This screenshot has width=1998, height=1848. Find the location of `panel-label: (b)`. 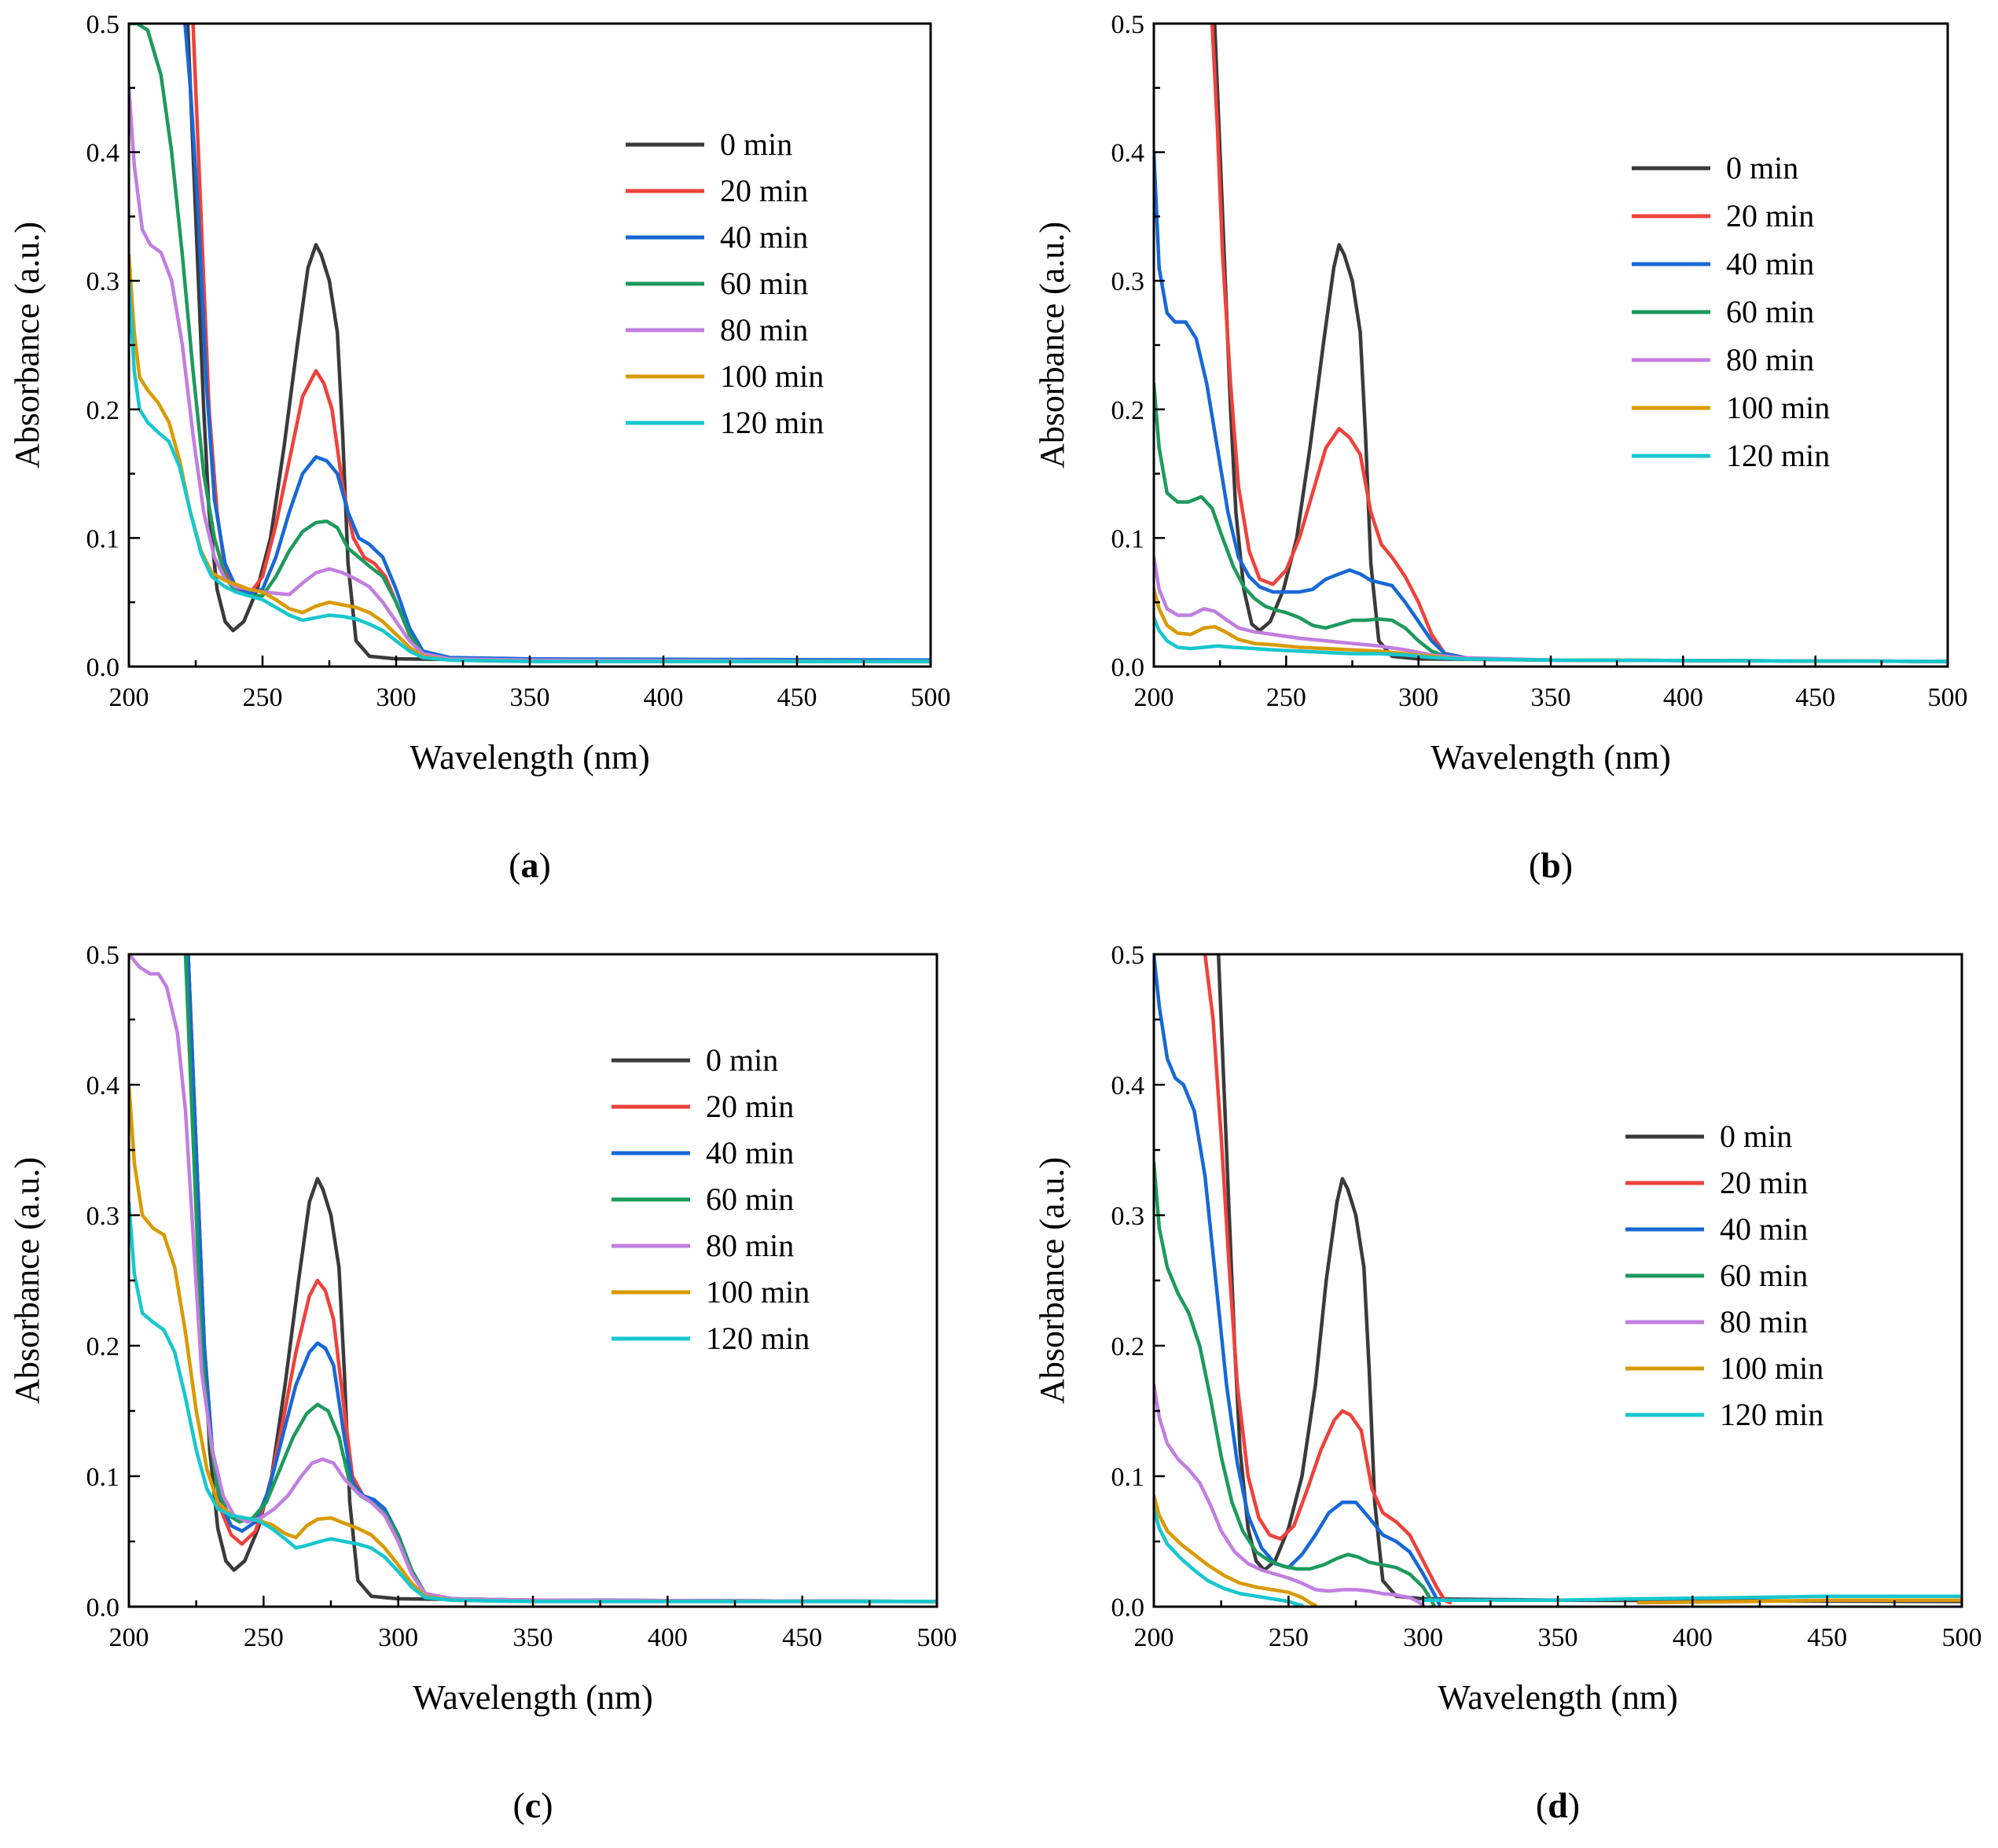

panel-label: (b) is located at coordinates (1551, 865).